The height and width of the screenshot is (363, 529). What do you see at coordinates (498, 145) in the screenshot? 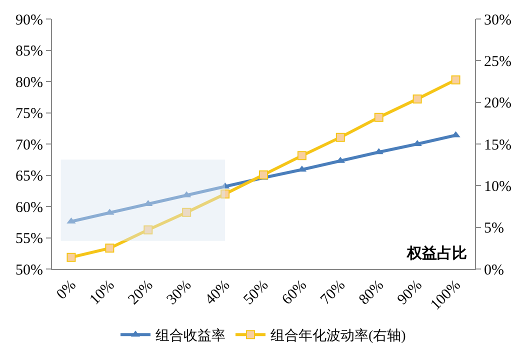
I see `y2-tick-label: 15%` at bounding box center [498, 145].